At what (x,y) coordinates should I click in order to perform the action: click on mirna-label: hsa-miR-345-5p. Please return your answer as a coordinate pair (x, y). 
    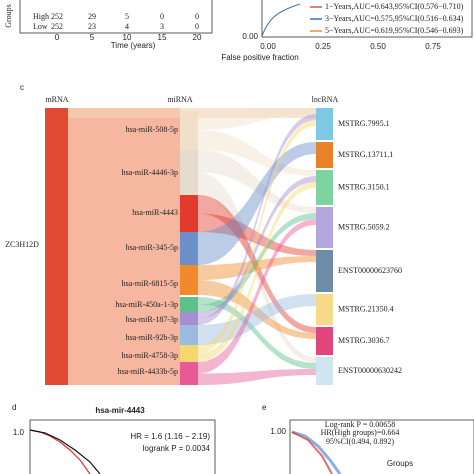
    Looking at the image, I should click on (152, 247).